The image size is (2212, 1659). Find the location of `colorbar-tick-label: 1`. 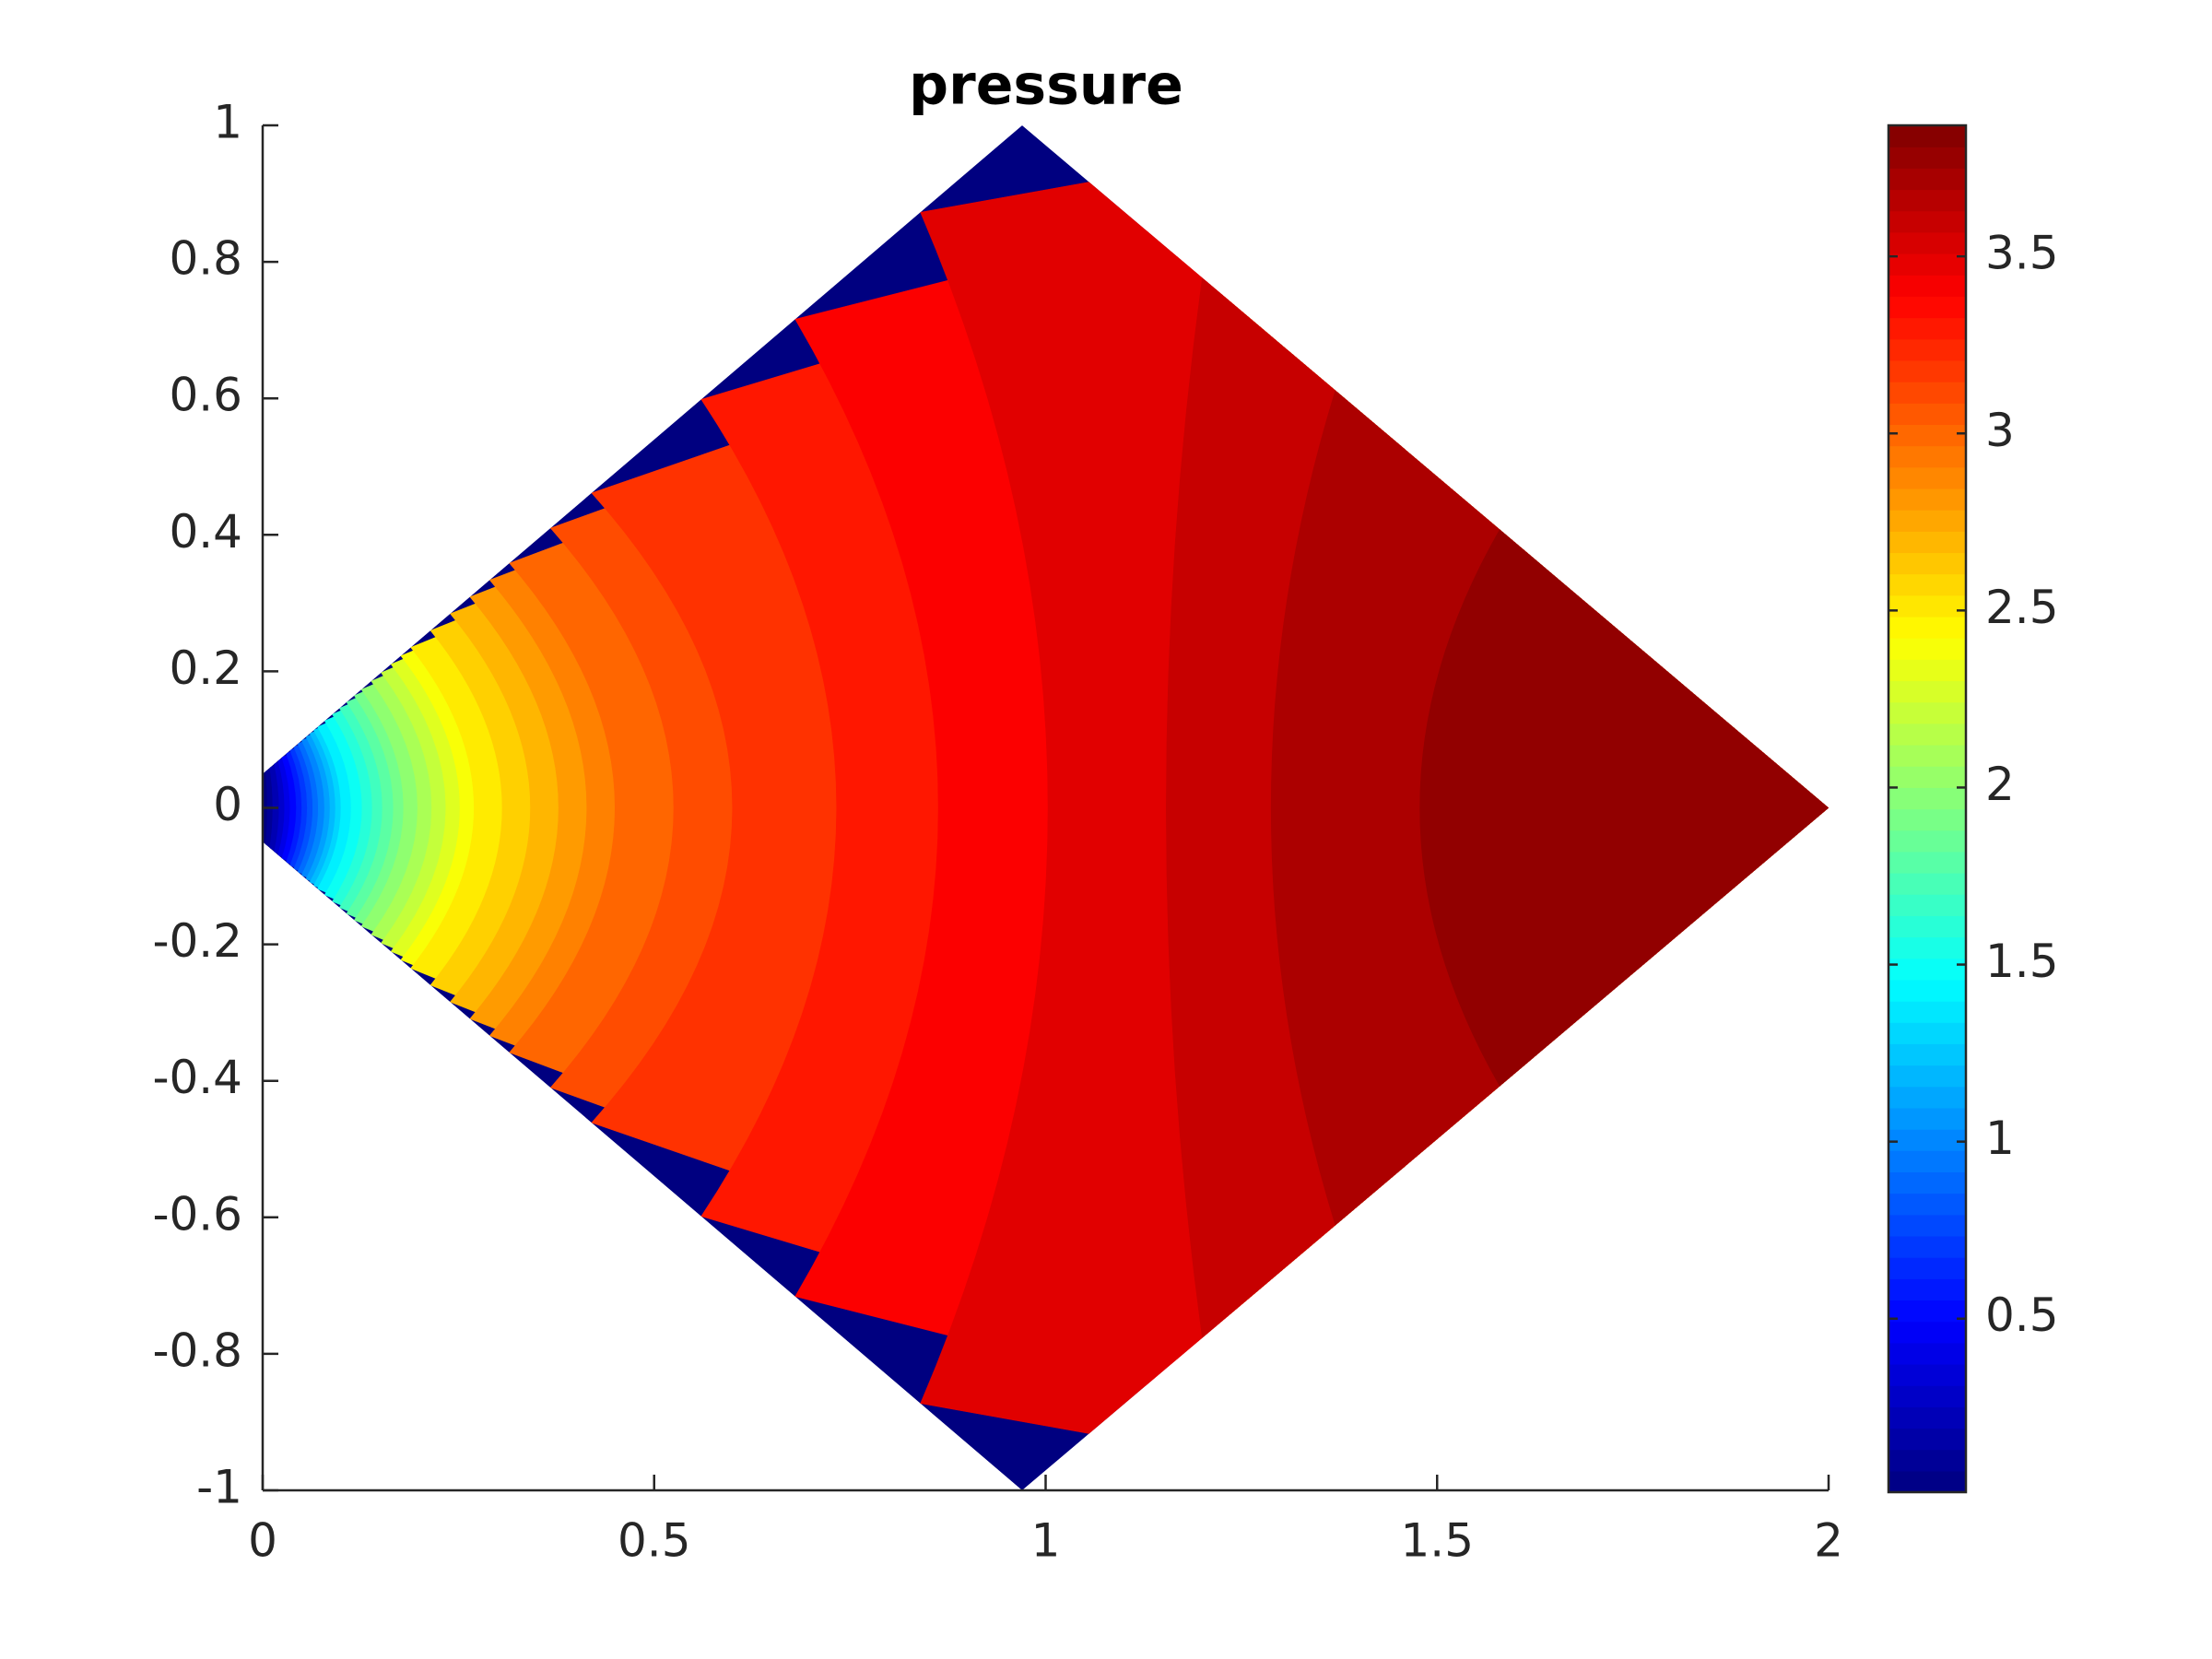

colorbar-tick-label: 1 is located at coordinates (2000, 1138).